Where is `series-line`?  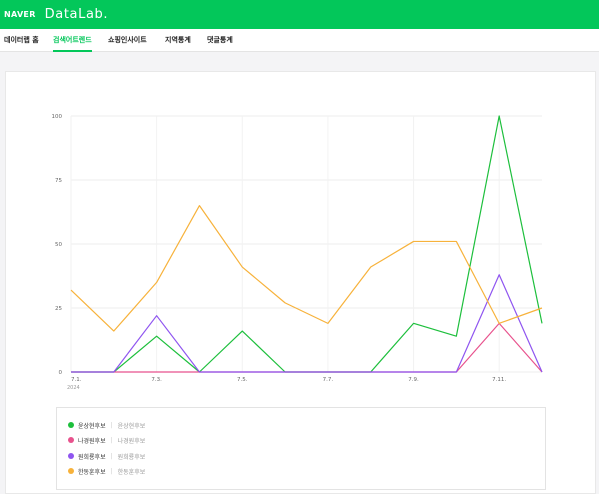 series-line is located at coordinates (307, 347).